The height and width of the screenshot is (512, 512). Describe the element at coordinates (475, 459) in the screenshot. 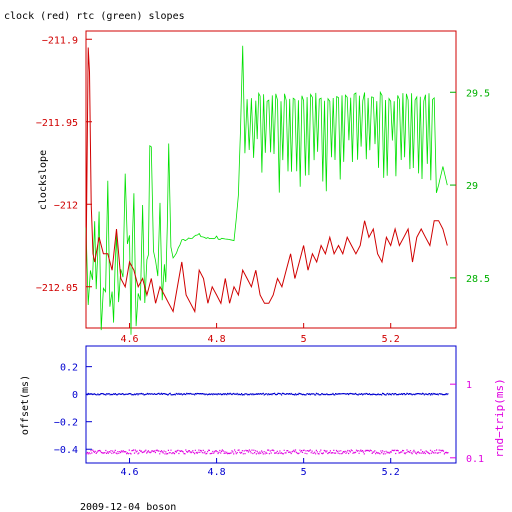

I see `y2-tick-label: 0.1` at that location.